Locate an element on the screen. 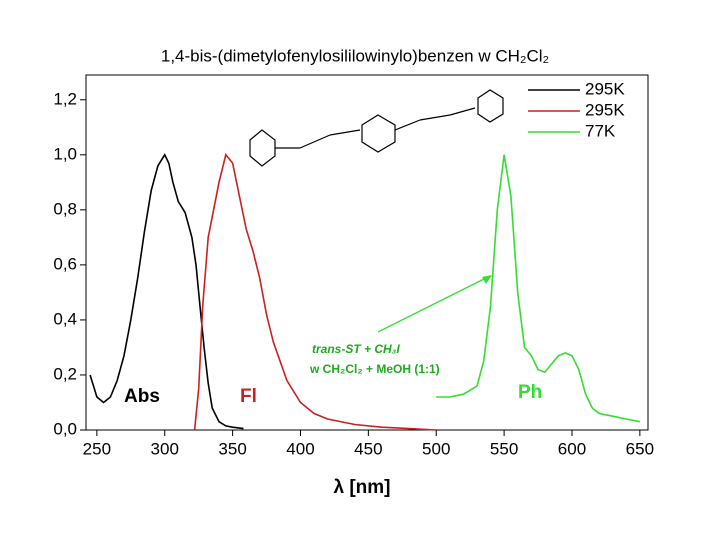 The width and height of the screenshot is (720, 540). y-tick-label: 0,0 is located at coordinates (65, 428).